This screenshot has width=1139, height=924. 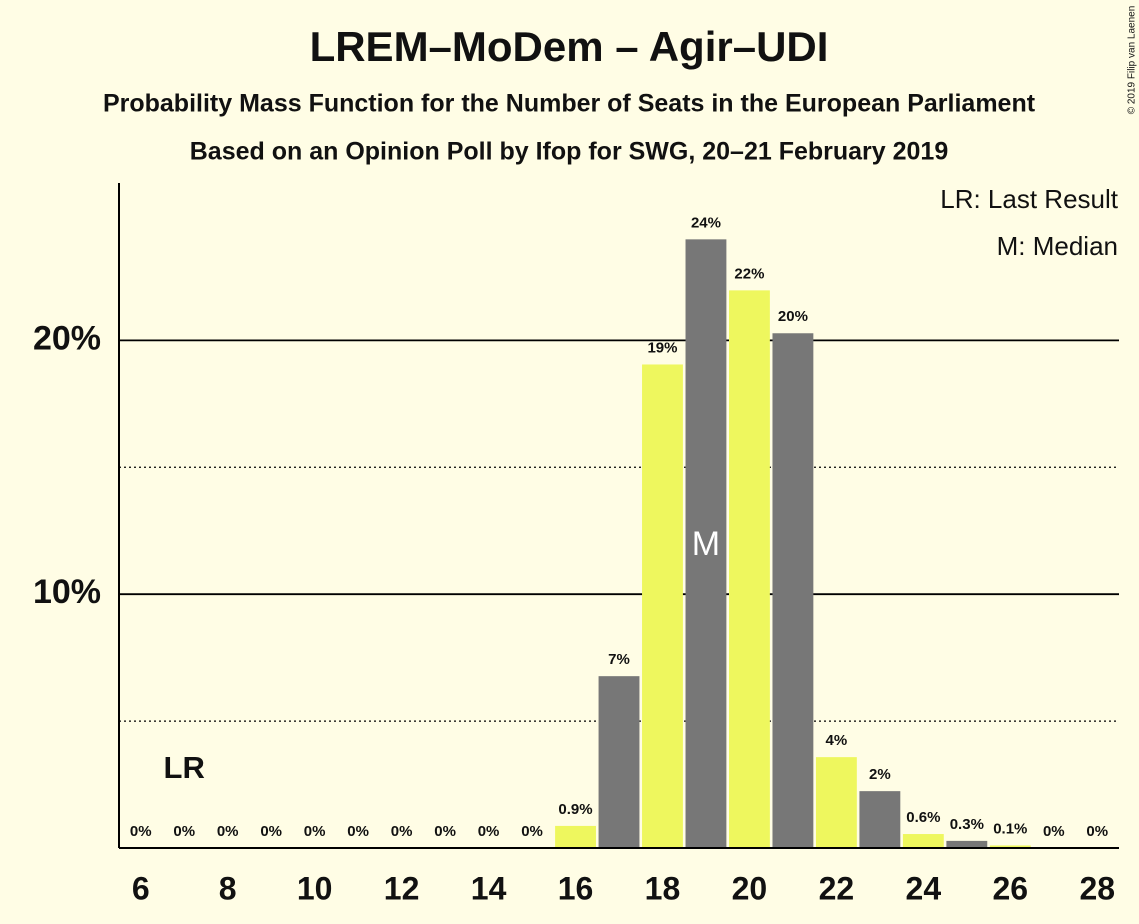 What do you see at coordinates (924, 888) in the screenshot?
I see `x-tick-label: 24` at bounding box center [924, 888].